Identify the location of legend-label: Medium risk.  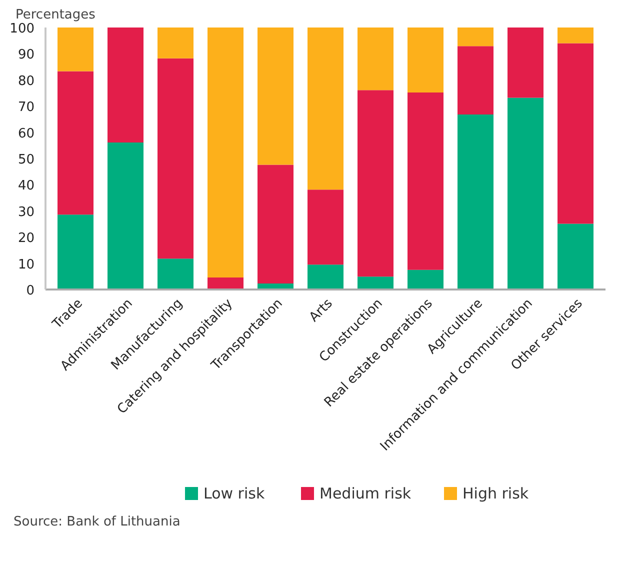
(366, 493).